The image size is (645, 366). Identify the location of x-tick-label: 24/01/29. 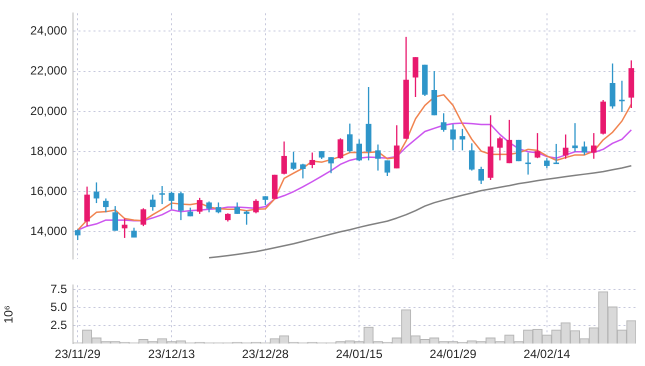
(453, 354).